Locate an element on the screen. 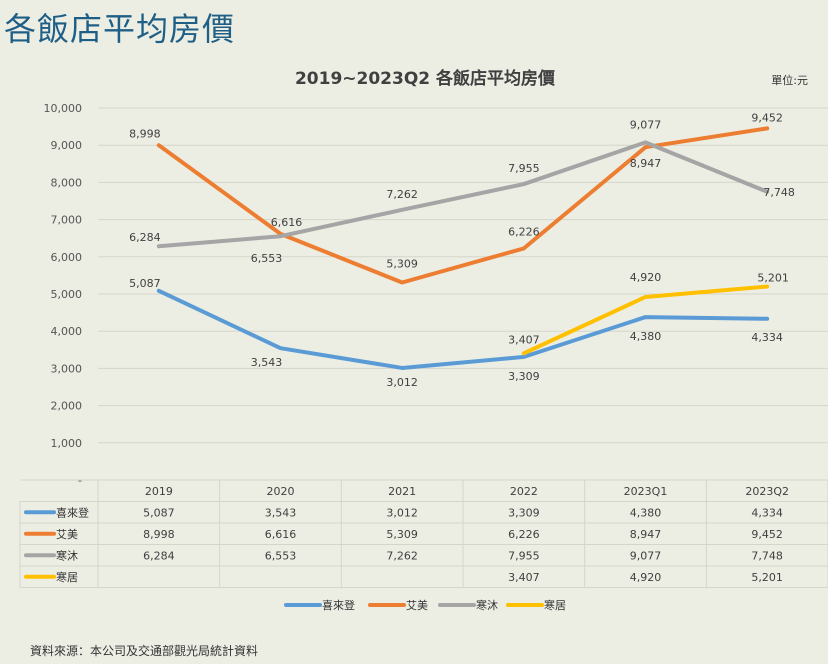  table-cell: 3,309 is located at coordinates (524, 513).